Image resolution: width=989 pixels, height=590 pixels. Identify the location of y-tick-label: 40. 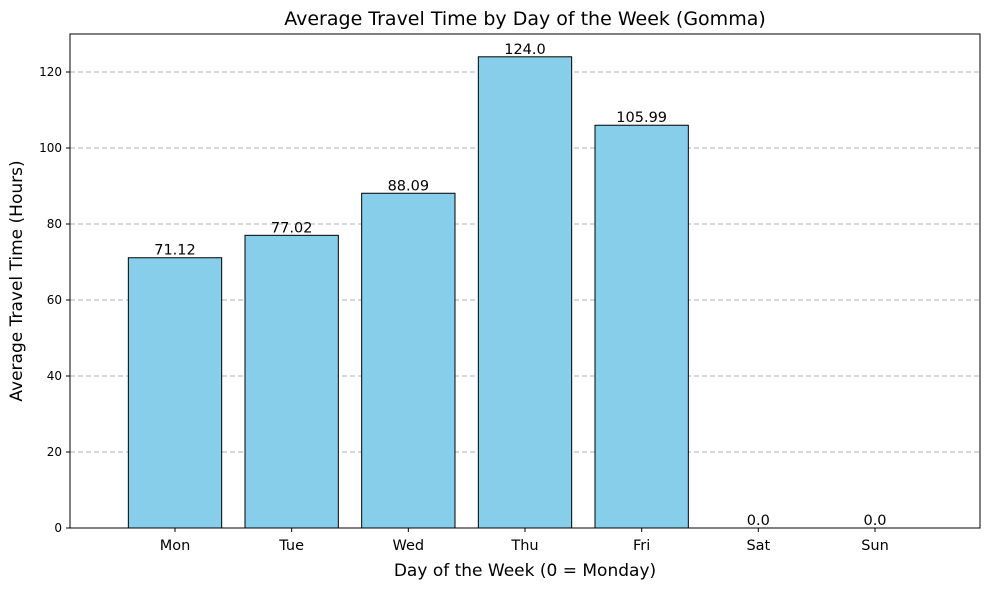
(54, 376).